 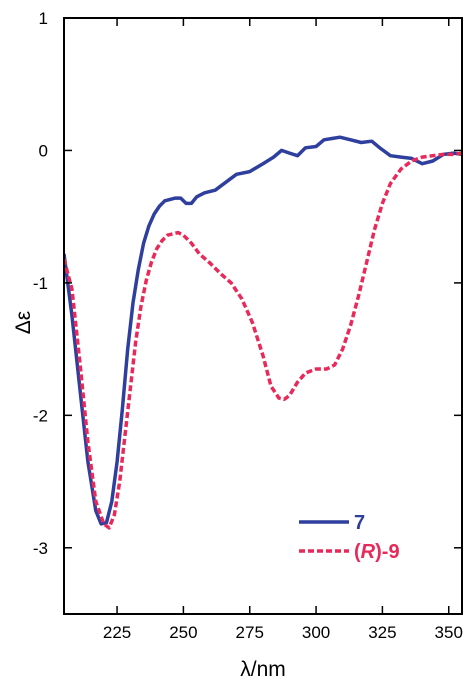 What do you see at coordinates (40, 415) in the screenshot?
I see `y-tick-label: -2` at bounding box center [40, 415].